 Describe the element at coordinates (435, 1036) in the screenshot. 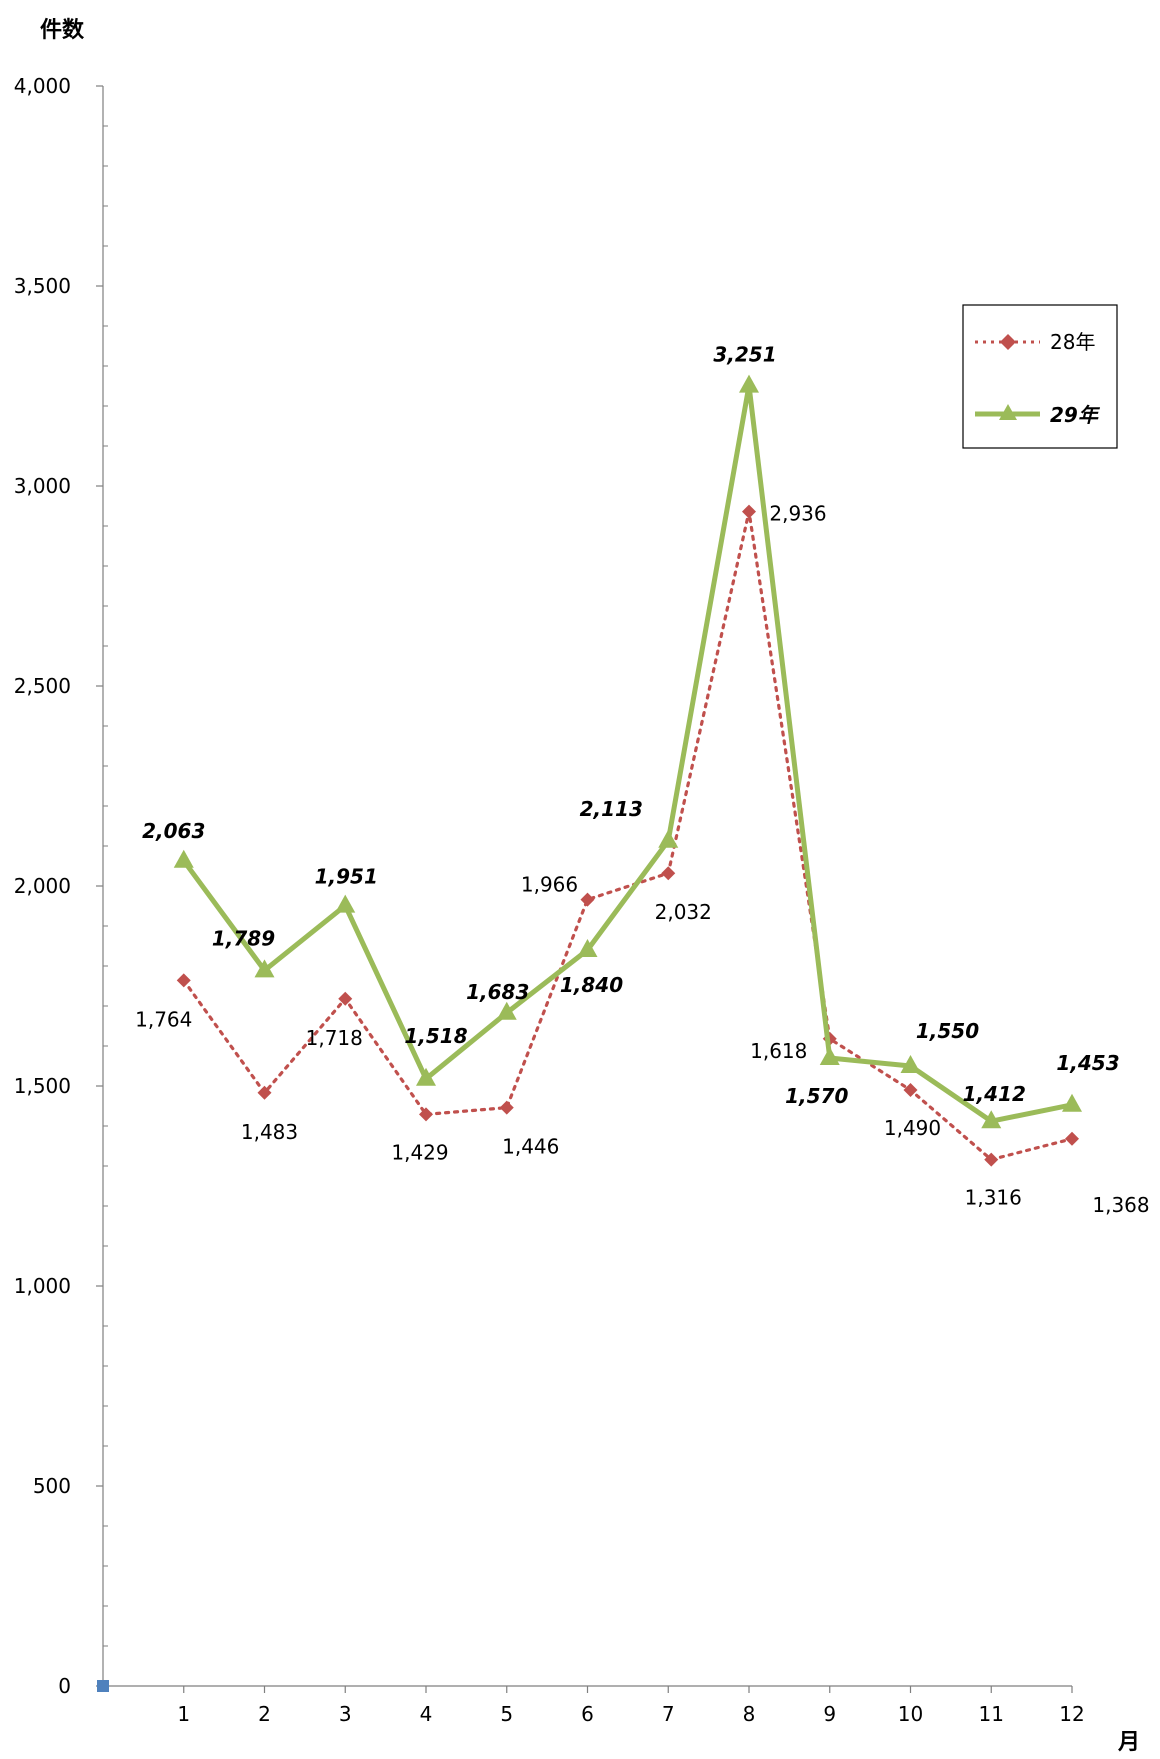

I see `data-label-29: 1,518` at that location.